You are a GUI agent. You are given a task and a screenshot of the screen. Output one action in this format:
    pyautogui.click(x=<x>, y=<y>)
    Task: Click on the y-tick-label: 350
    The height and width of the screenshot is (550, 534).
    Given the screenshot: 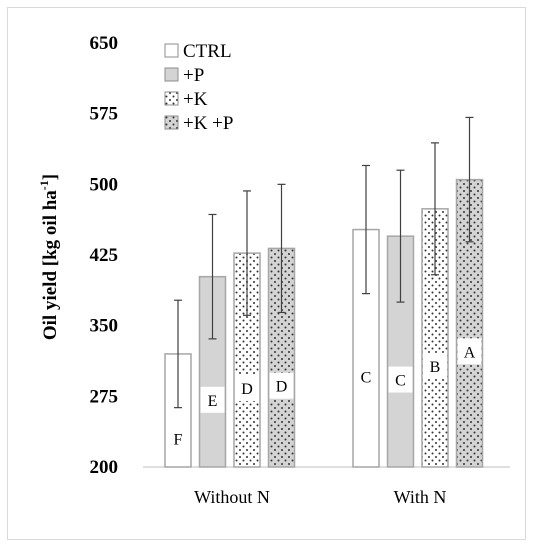 What is the action you would take?
    pyautogui.click(x=104, y=326)
    